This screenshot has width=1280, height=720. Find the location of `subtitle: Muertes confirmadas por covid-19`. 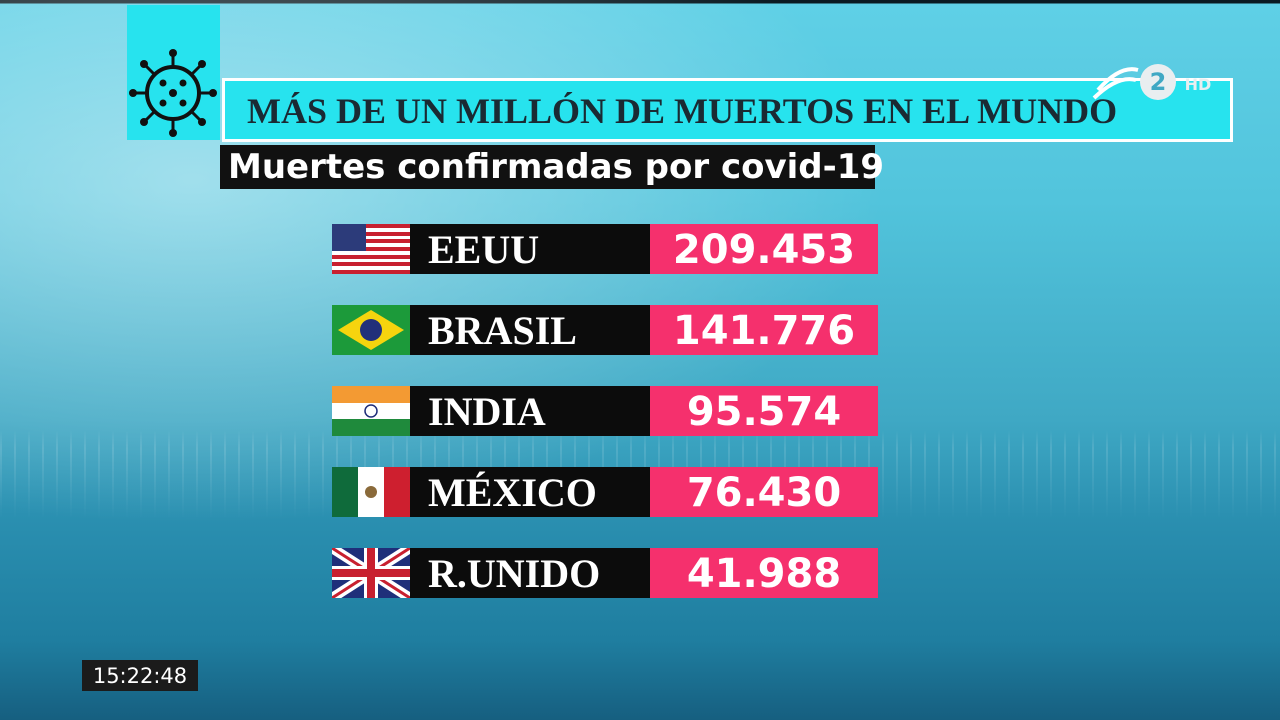

subtitle: Muertes confirmadas por covid-19 is located at coordinates (552, 167).